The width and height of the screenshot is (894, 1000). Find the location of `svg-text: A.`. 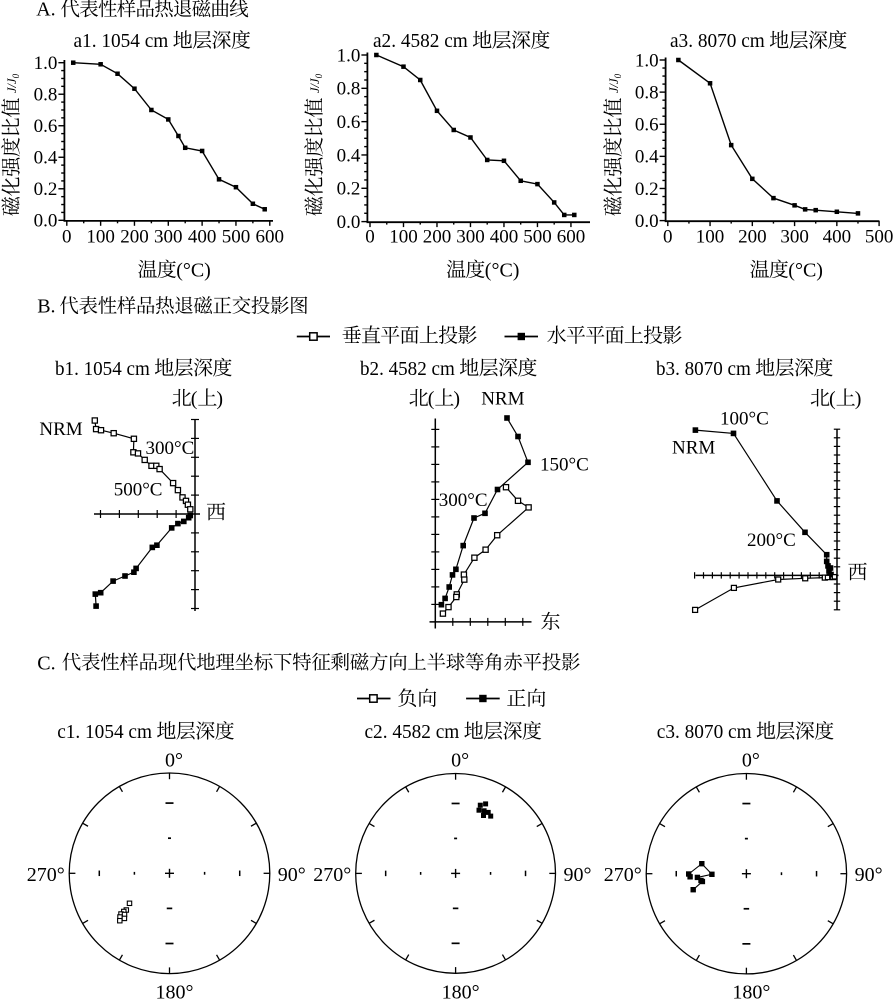

svg-text: A. is located at coordinates (45, 10).